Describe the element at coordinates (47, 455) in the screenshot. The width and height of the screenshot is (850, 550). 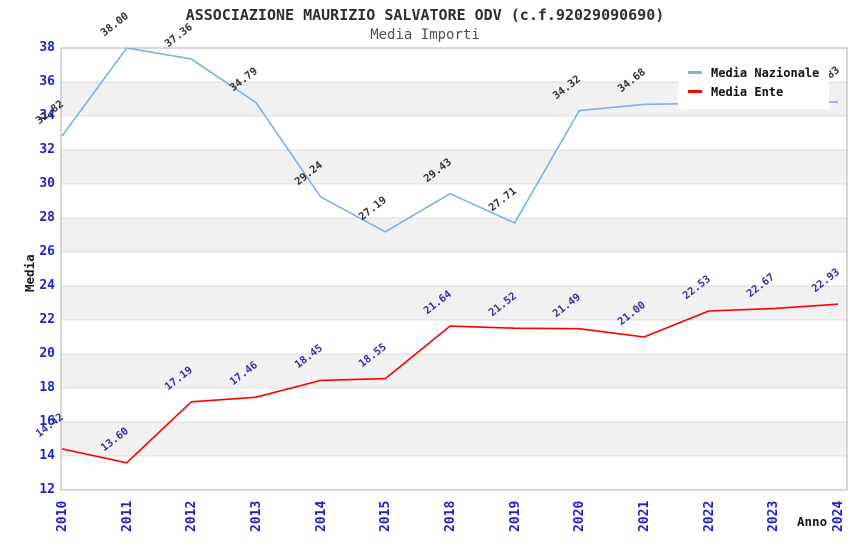
I see `y-tick-label: 14` at that location.